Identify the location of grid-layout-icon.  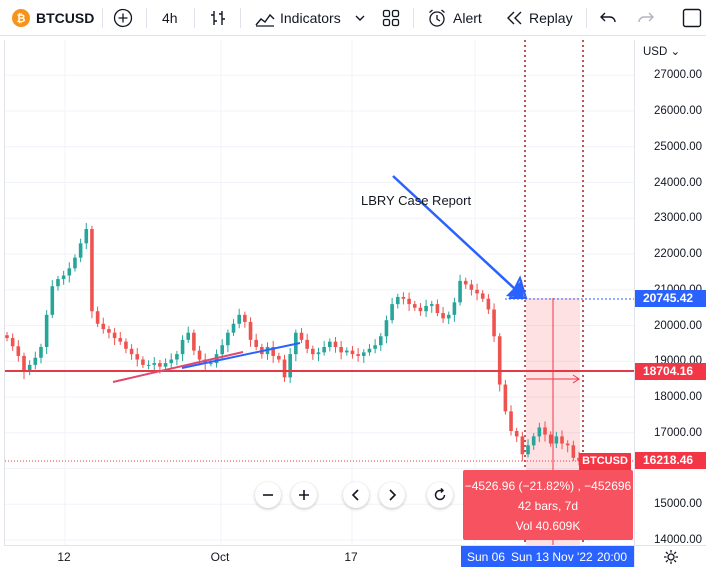
(391, 18).